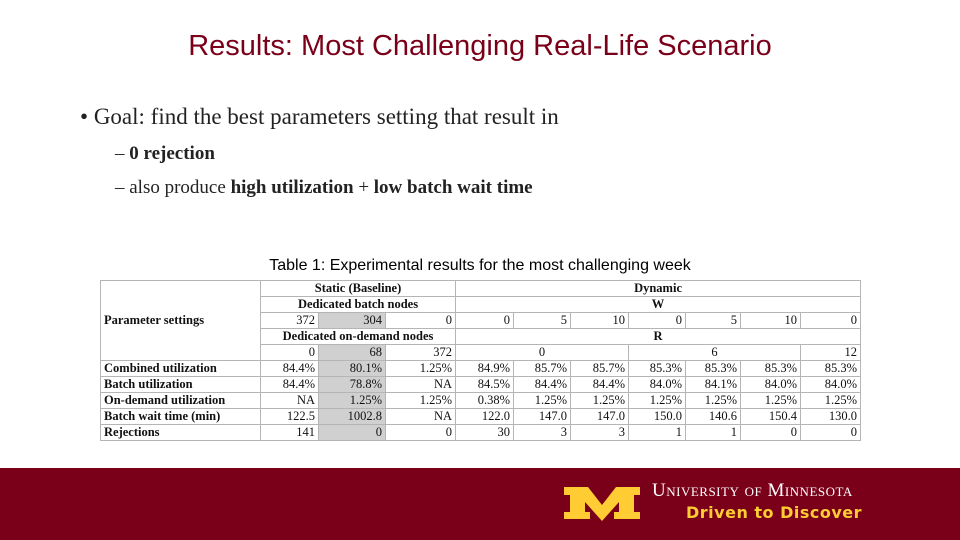 This screenshot has width=960, height=540. I want to click on bold-text: low batch wait time, so click(453, 187).